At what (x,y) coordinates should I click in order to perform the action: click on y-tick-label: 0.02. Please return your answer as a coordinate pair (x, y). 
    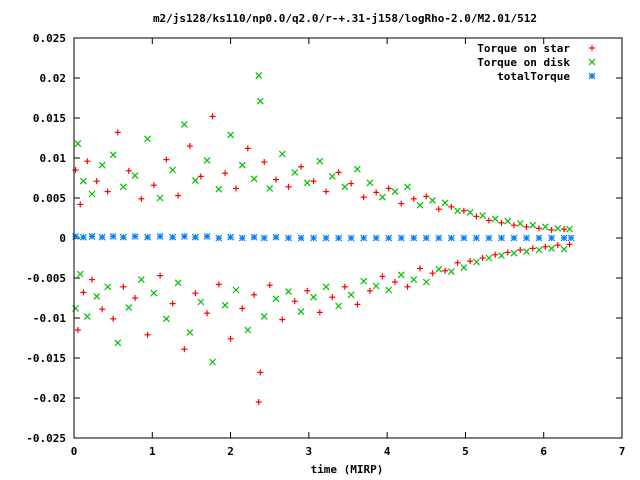
    Looking at the image, I should click on (53, 78).